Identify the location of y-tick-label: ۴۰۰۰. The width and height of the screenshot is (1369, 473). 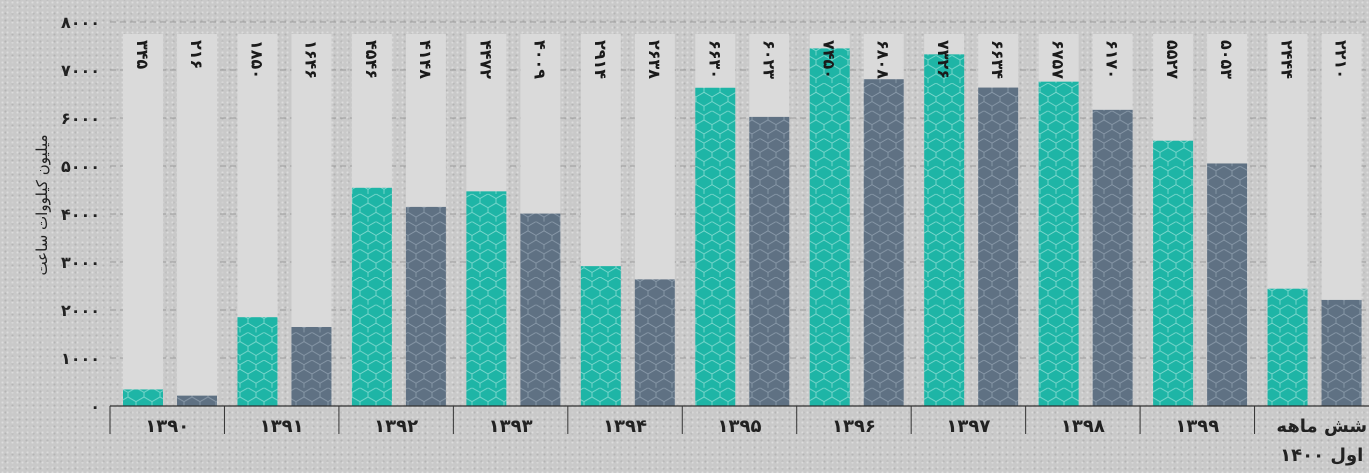
(80, 214).